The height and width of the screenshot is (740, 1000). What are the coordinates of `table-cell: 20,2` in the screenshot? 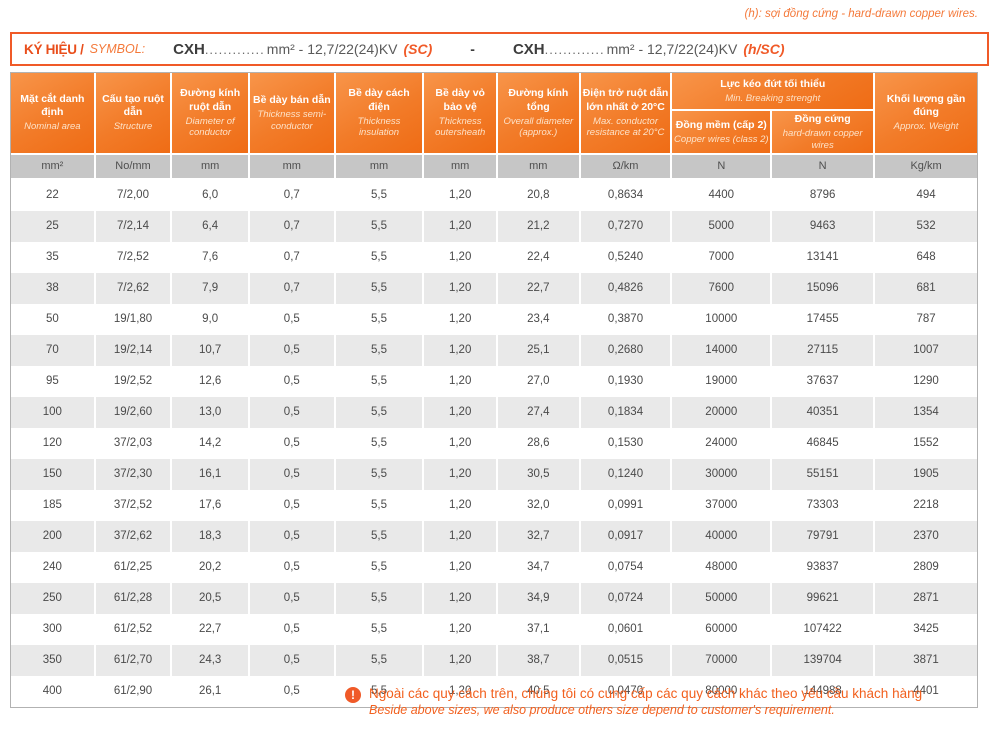 It's located at (211, 567).